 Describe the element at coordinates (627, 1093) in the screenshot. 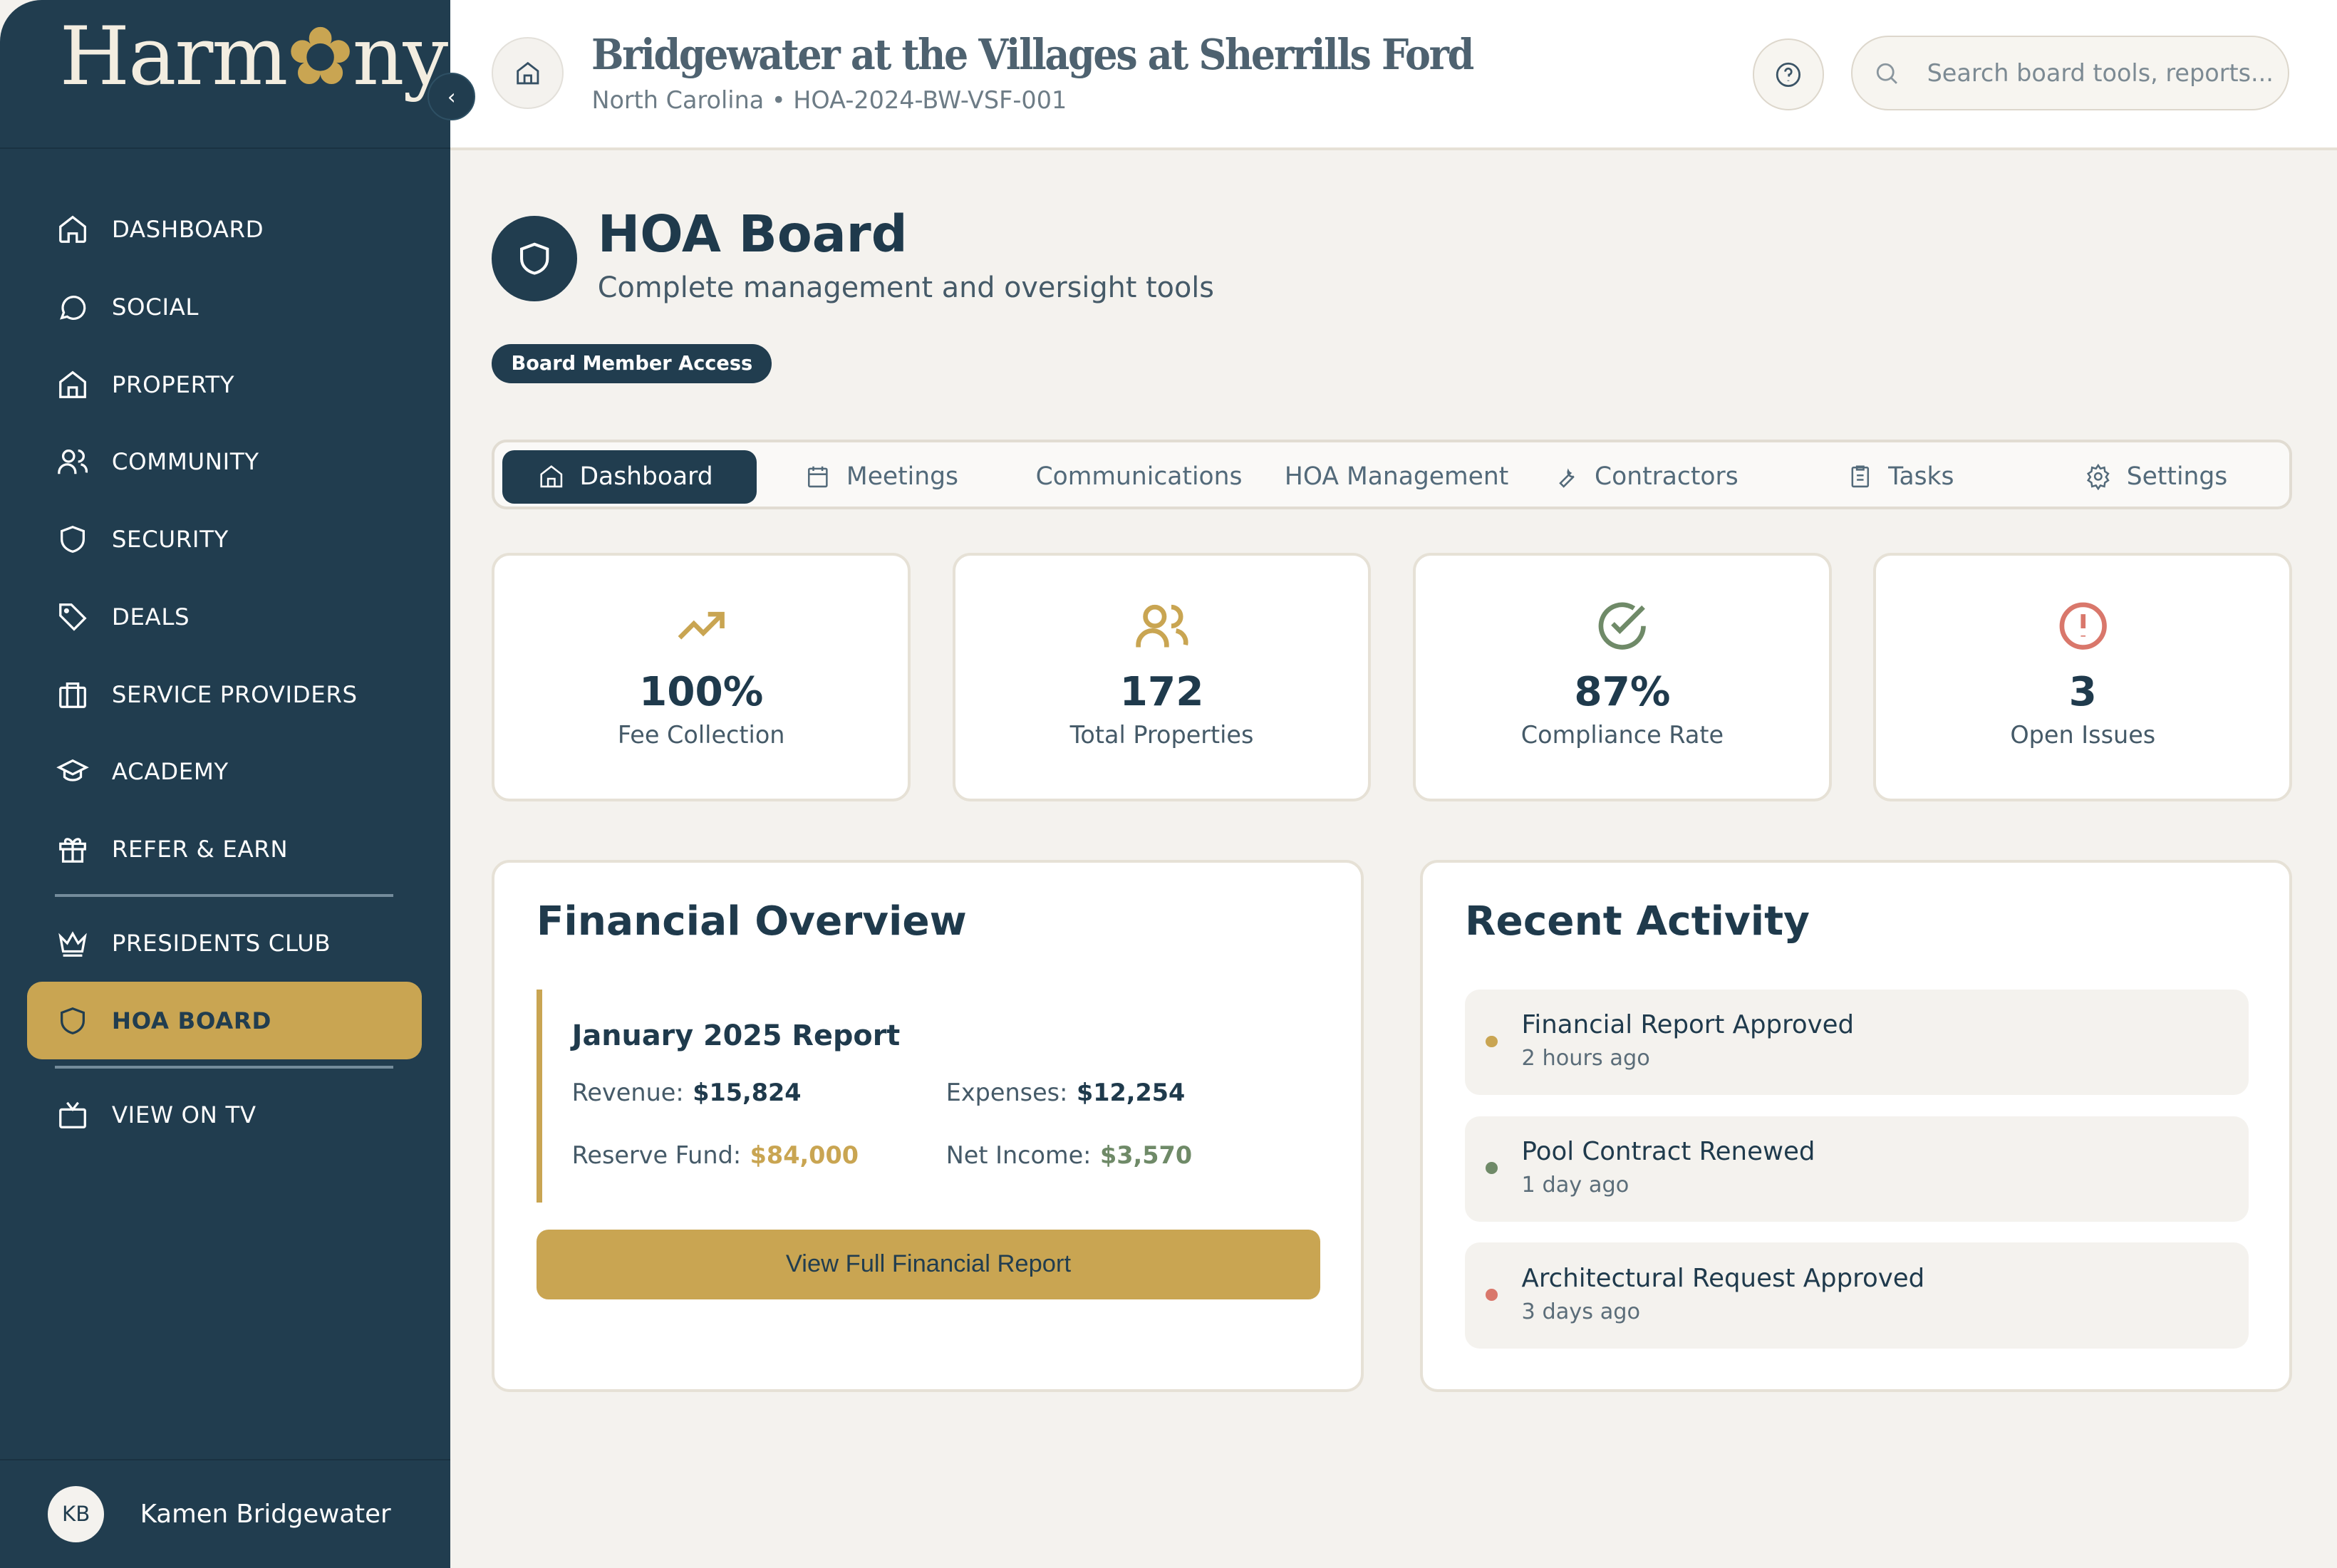

I see `revenue-label: Revenue:` at that location.